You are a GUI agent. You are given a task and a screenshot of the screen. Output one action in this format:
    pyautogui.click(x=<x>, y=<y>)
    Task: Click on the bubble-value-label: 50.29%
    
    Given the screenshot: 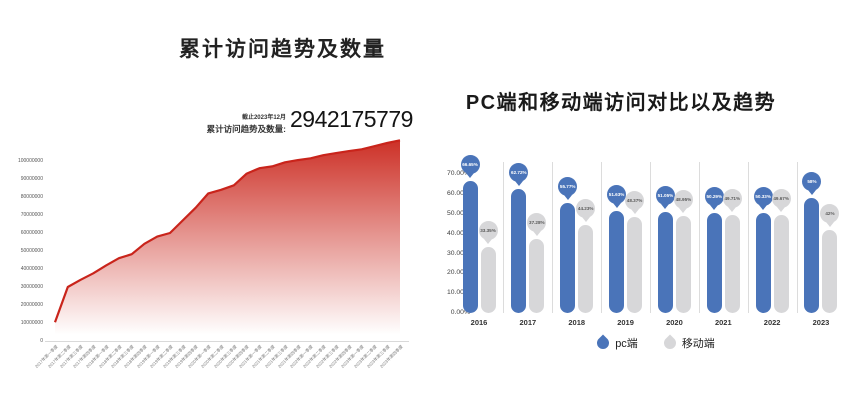 What is the action you would take?
    pyautogui.click(x=714, y=197)
    